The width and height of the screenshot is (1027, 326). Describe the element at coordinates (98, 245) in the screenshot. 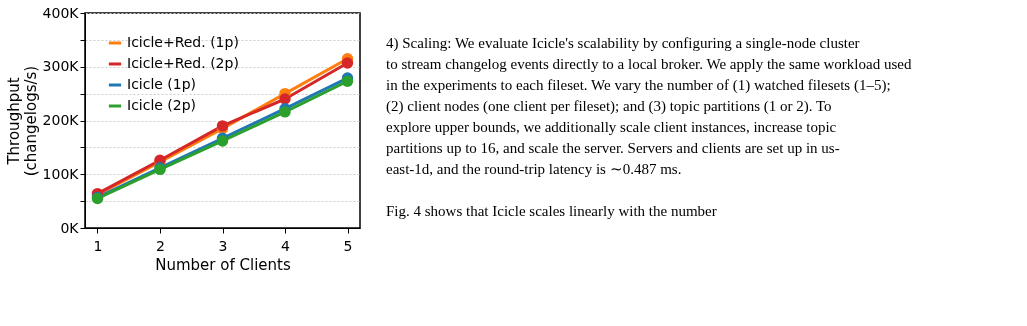

I see `x-tick-label: 1` at that location.